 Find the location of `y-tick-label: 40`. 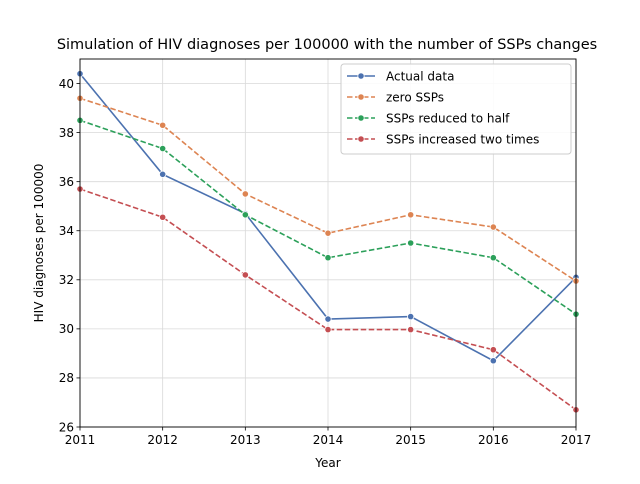

y-tick-label: 40 is located at coordinates (66, 84).